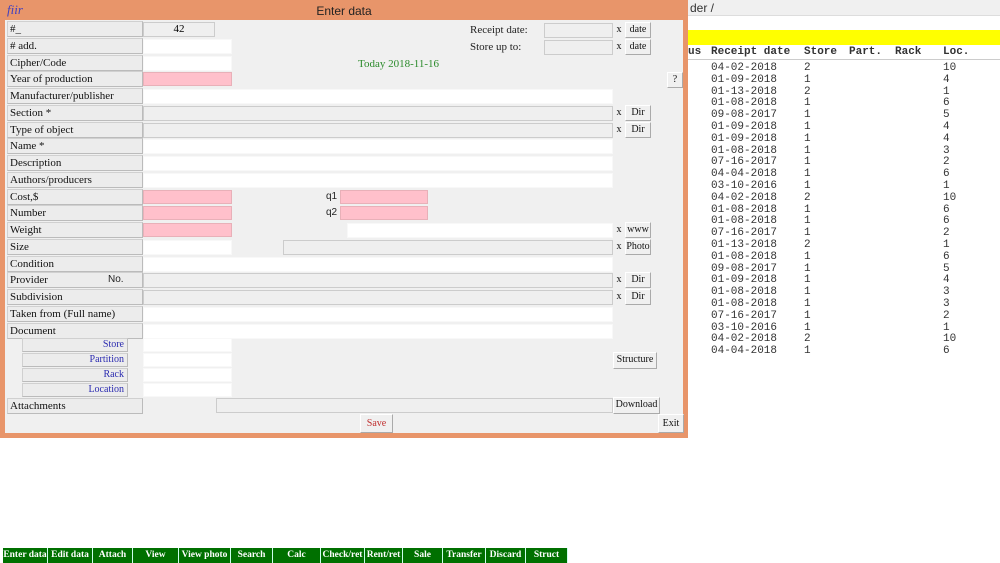 This screenshot has width=1000, height=563. I want to click on taskbar-button: Transfer, so click(464, 555).